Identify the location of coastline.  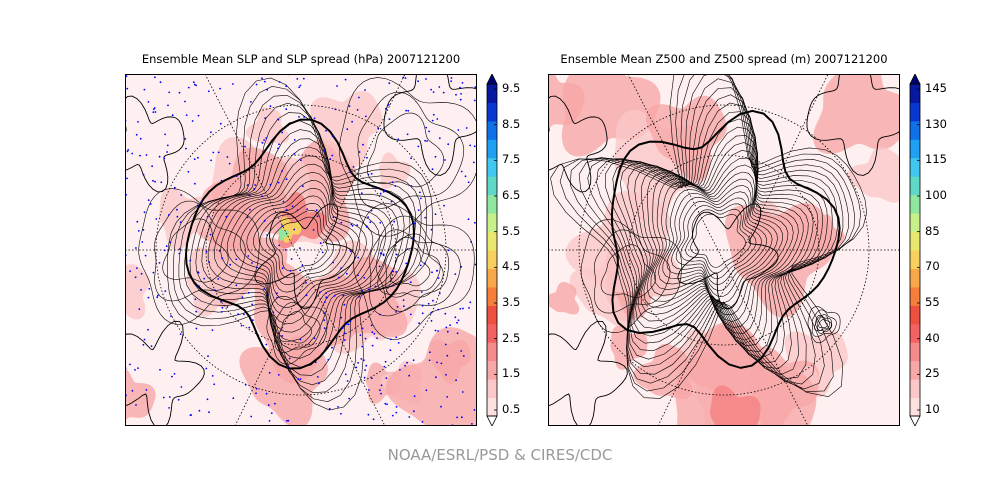
(853, 125).